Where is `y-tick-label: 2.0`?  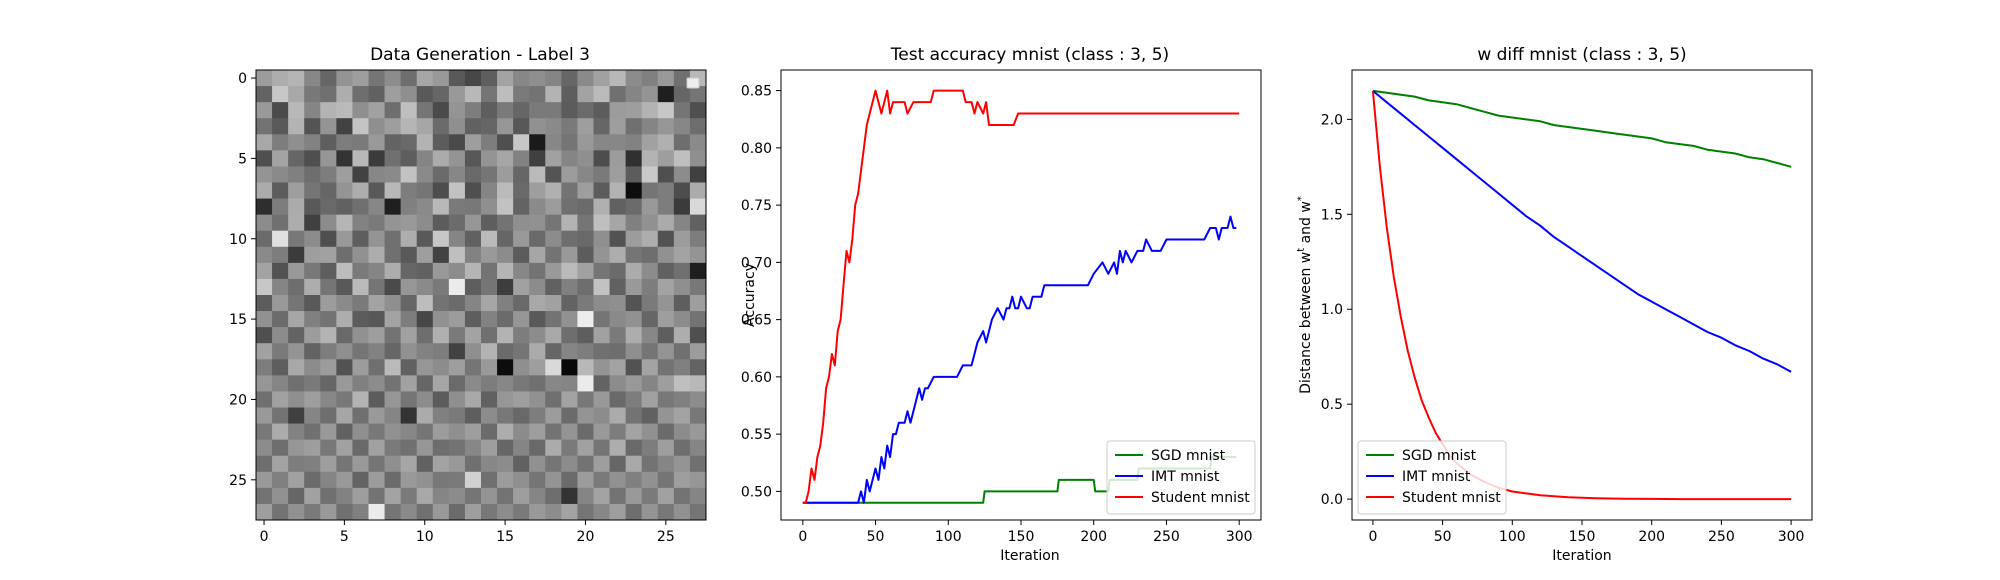 y-tick-label: 2.0 is located at coordinates (1332, 120).